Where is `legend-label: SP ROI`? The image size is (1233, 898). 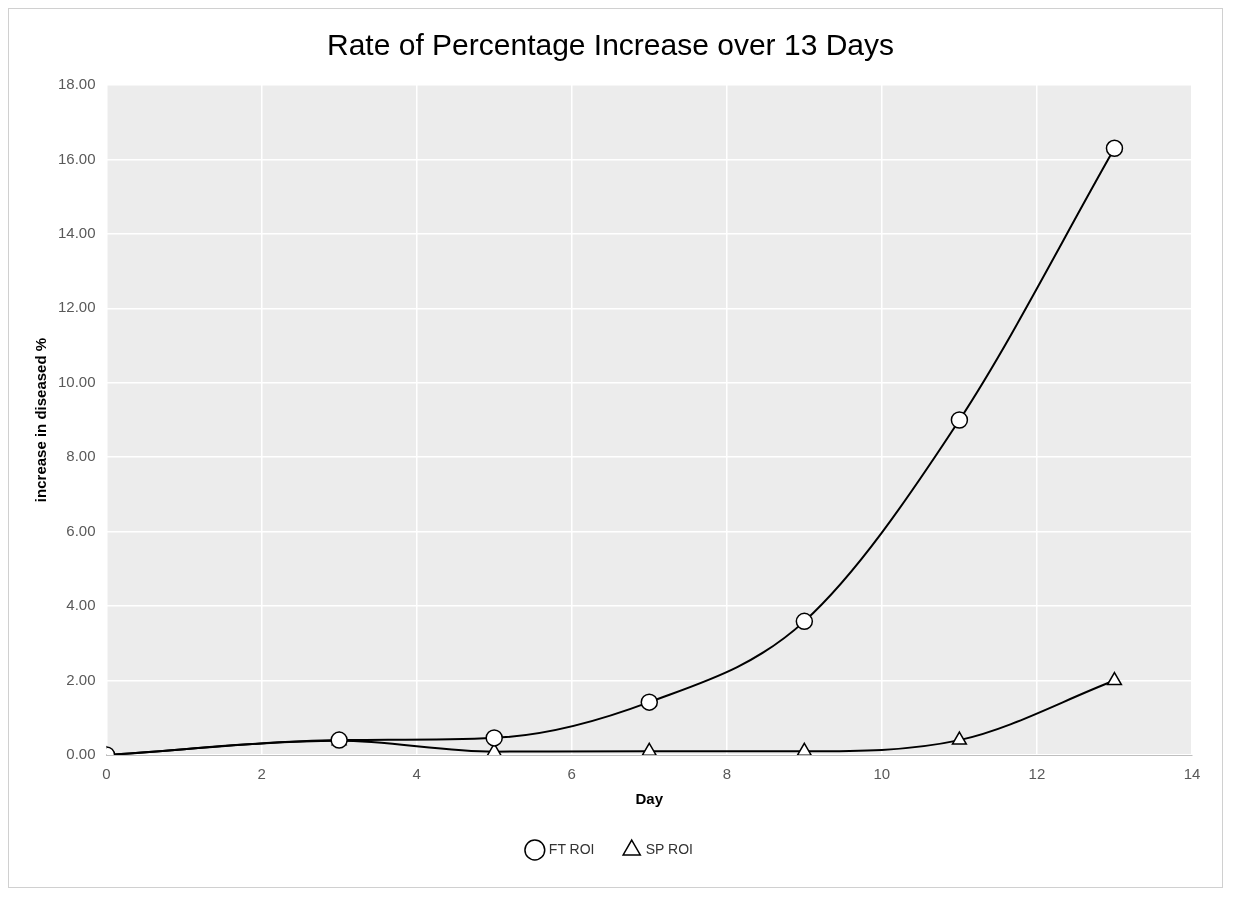
legend-label: SP ROI is located at coordinates (669, 848).